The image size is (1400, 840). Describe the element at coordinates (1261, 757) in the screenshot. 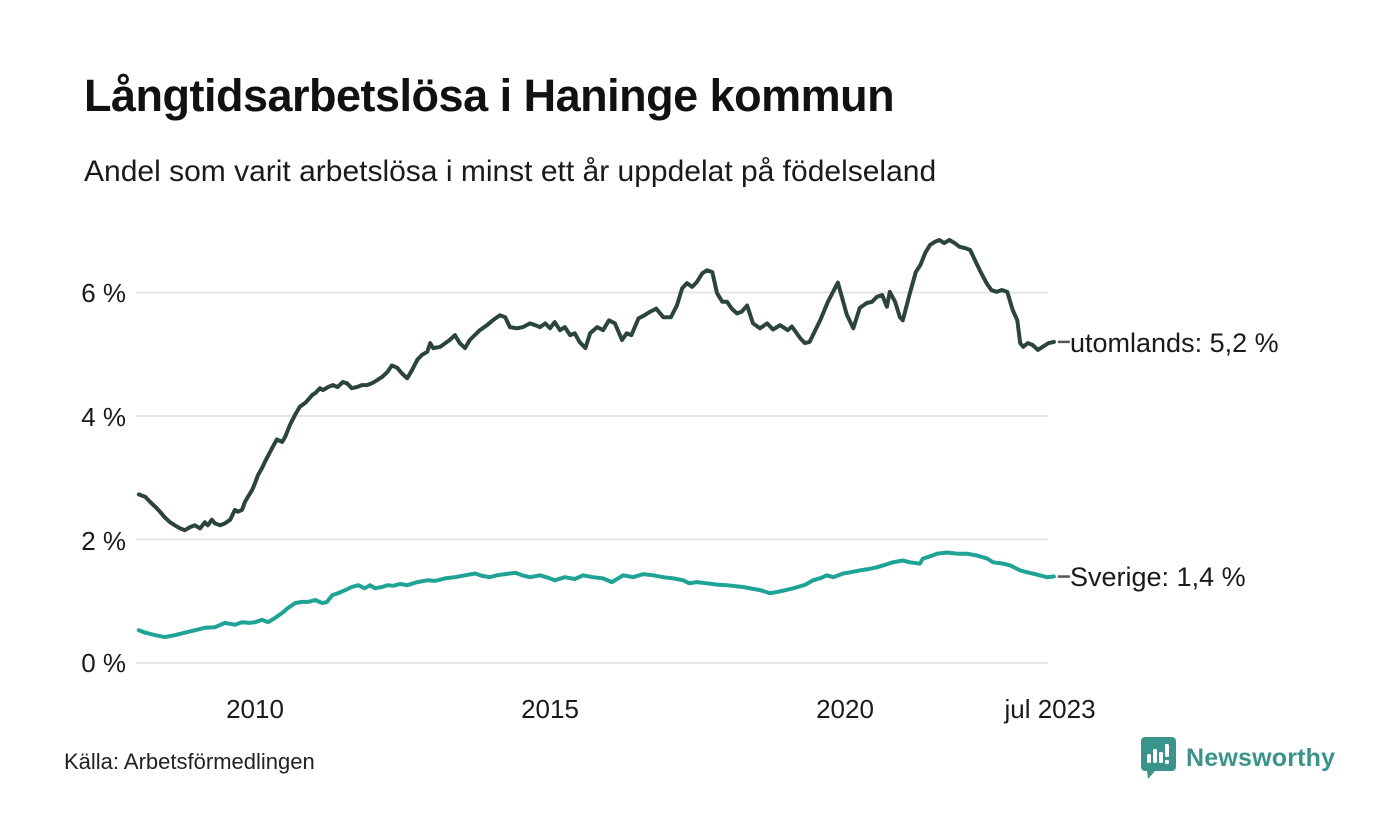

I see `newsworthy-logo-text: Newsworthy` at that location.